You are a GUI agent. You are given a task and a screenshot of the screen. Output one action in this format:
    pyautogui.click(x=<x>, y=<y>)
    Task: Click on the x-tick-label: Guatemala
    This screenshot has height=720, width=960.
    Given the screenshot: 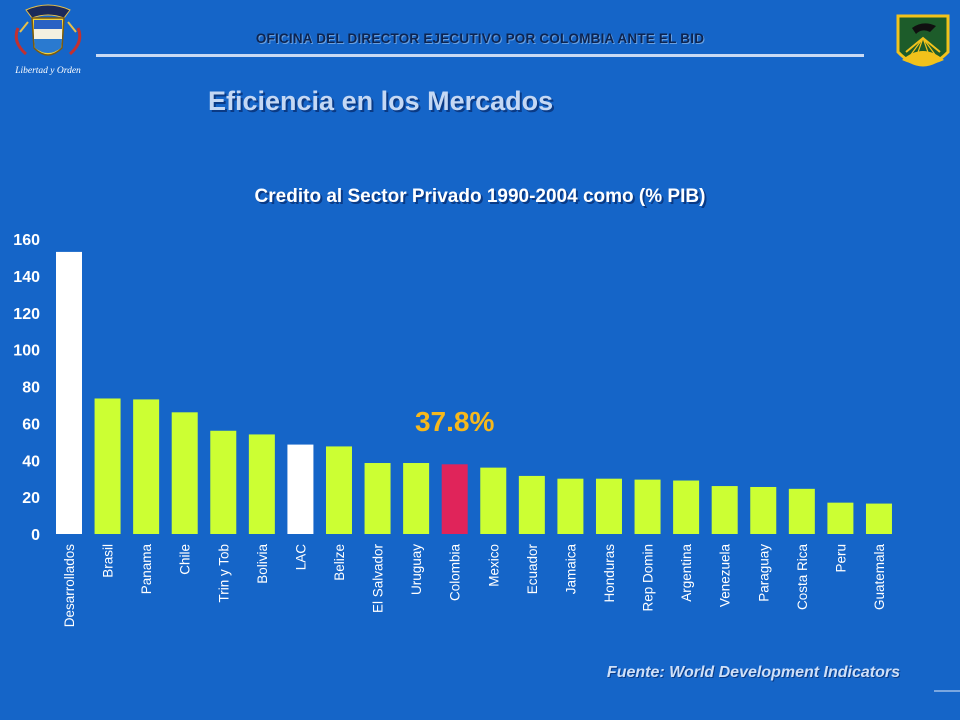 What is the action you would take?
    pyautogui.click(x=879, y=577)
    